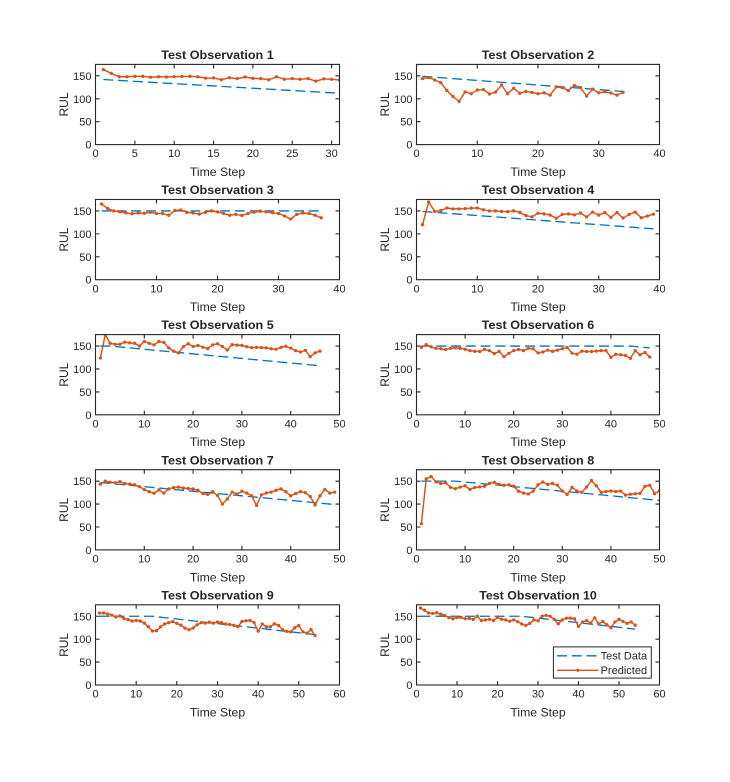 The width and height of the screenshot is (730, 782). What do you see at coordinates (213, 154) in the screenshot?
I see `svg-text: 15` at bounding box center [213, 154].